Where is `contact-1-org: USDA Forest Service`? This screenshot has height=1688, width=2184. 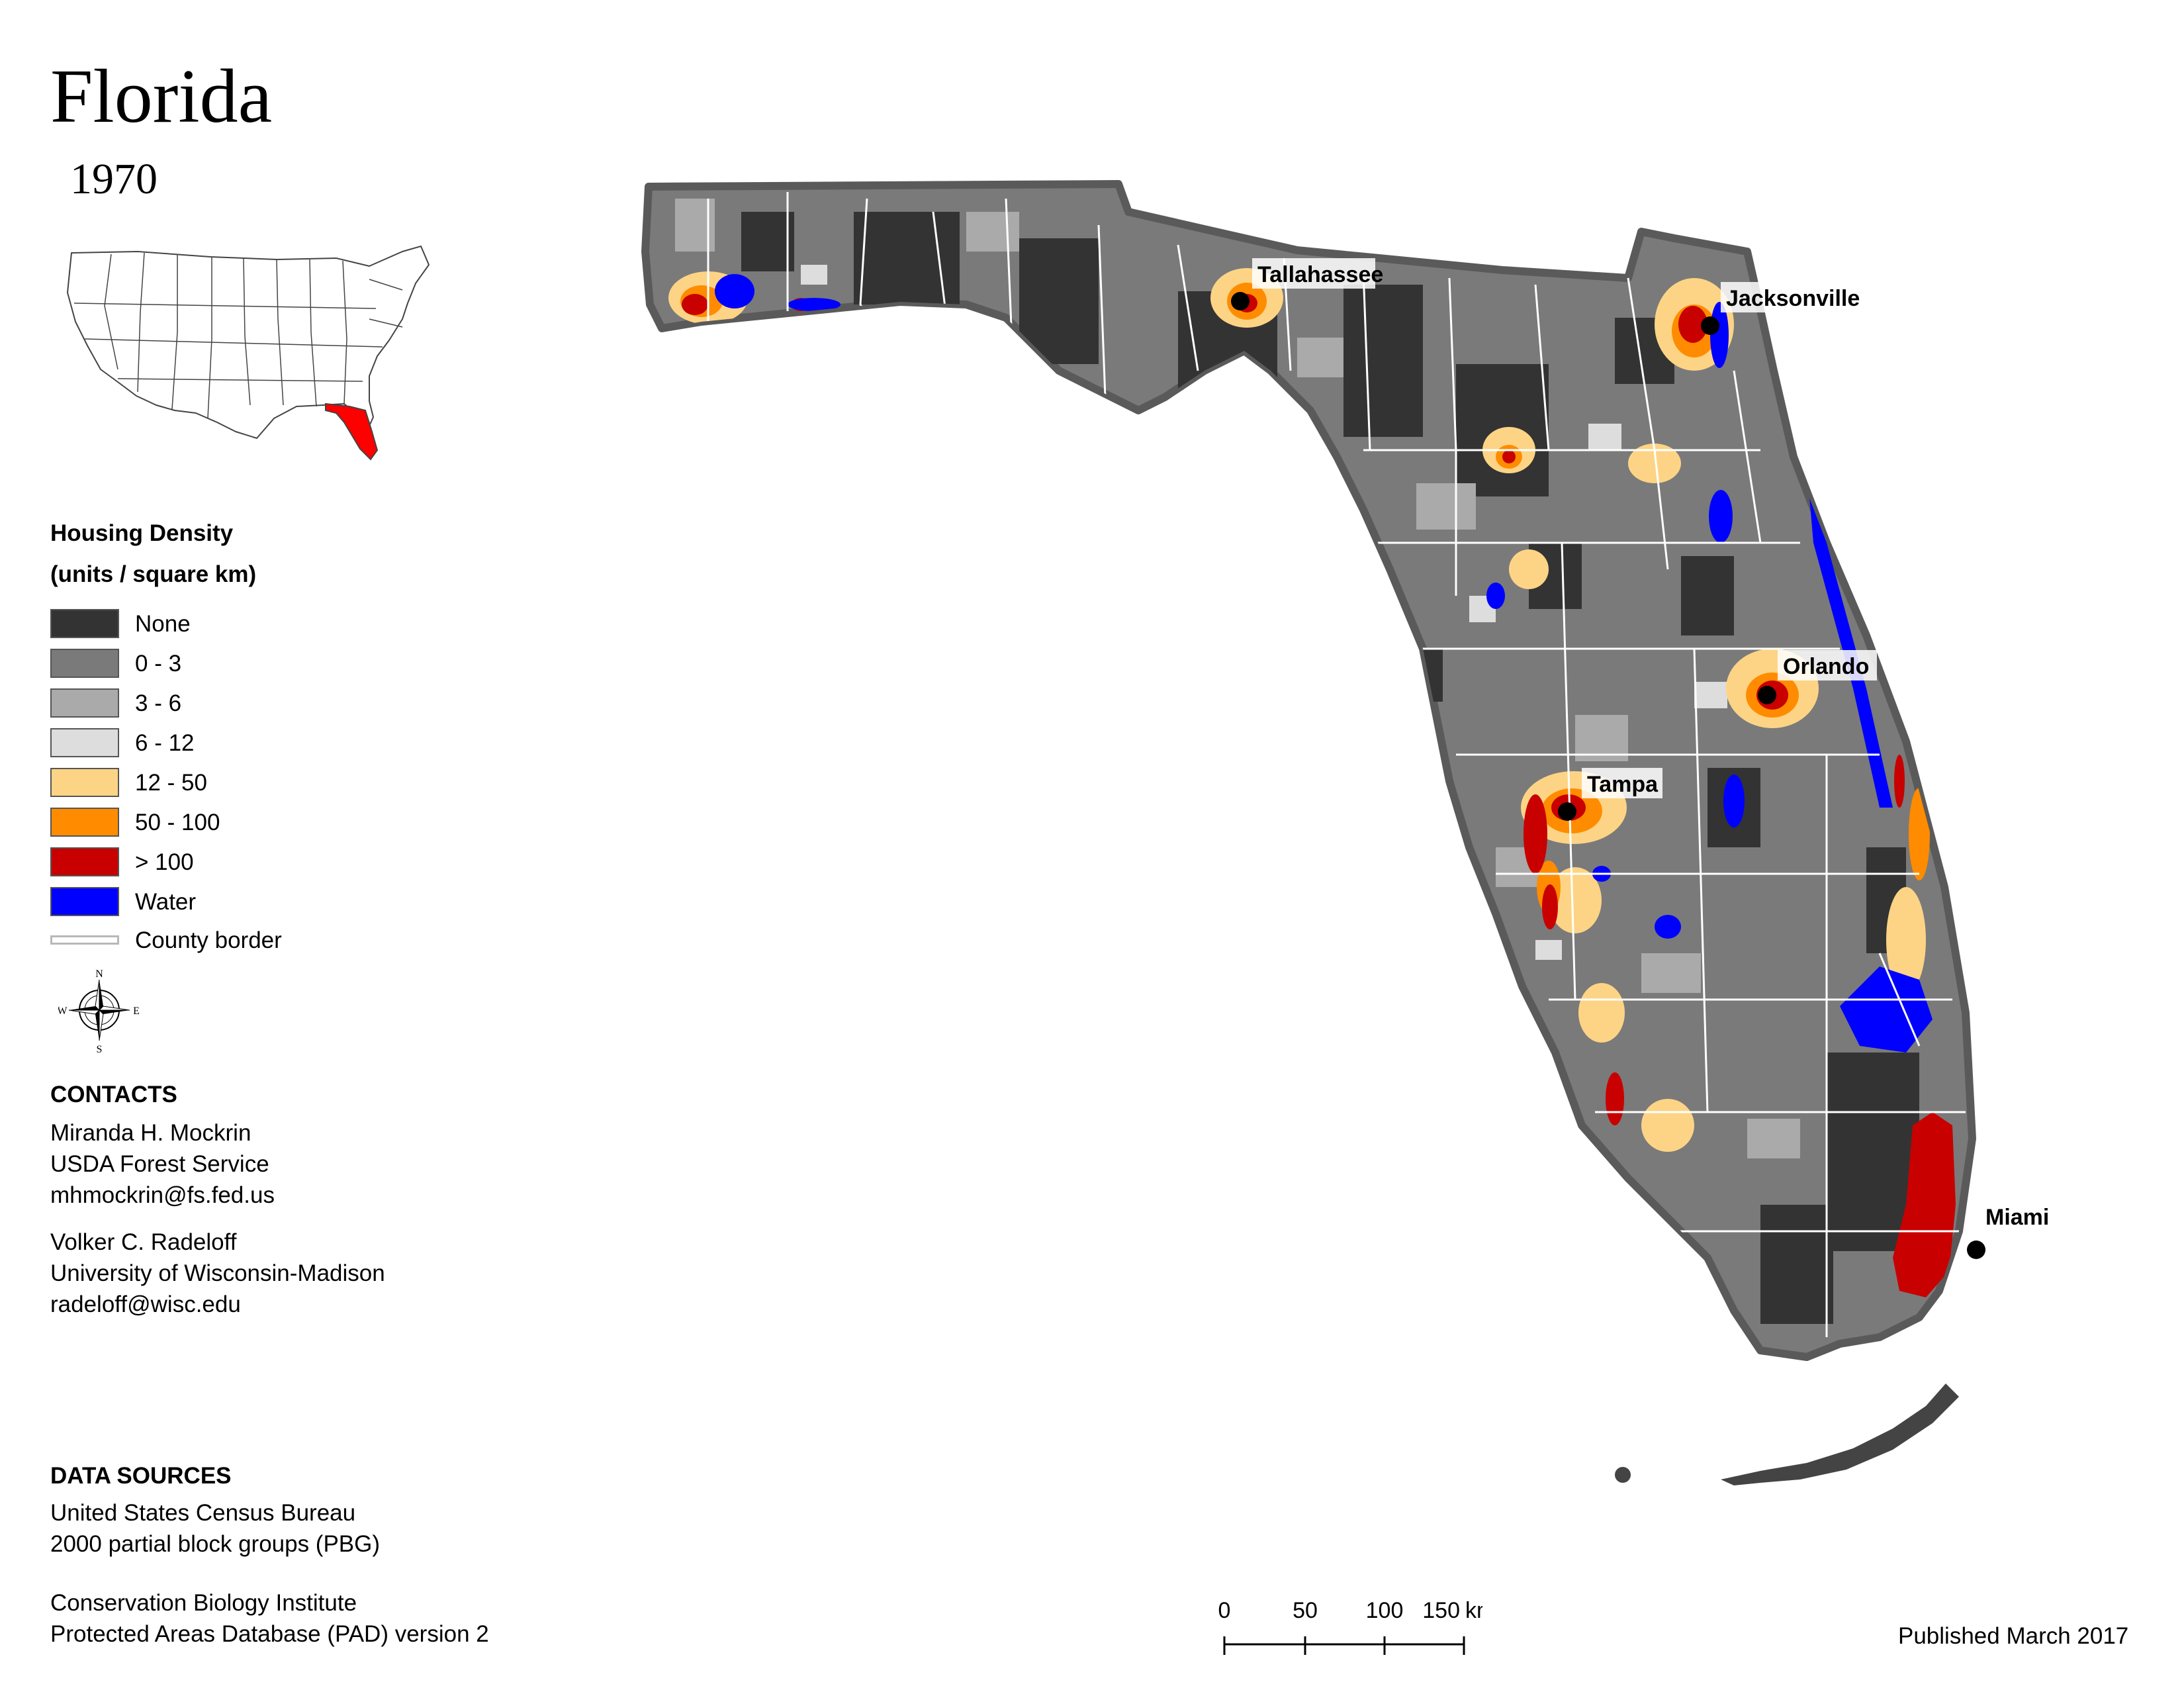
contact-1-org: USDA Forest Service is located at coordinates (159, 1164).